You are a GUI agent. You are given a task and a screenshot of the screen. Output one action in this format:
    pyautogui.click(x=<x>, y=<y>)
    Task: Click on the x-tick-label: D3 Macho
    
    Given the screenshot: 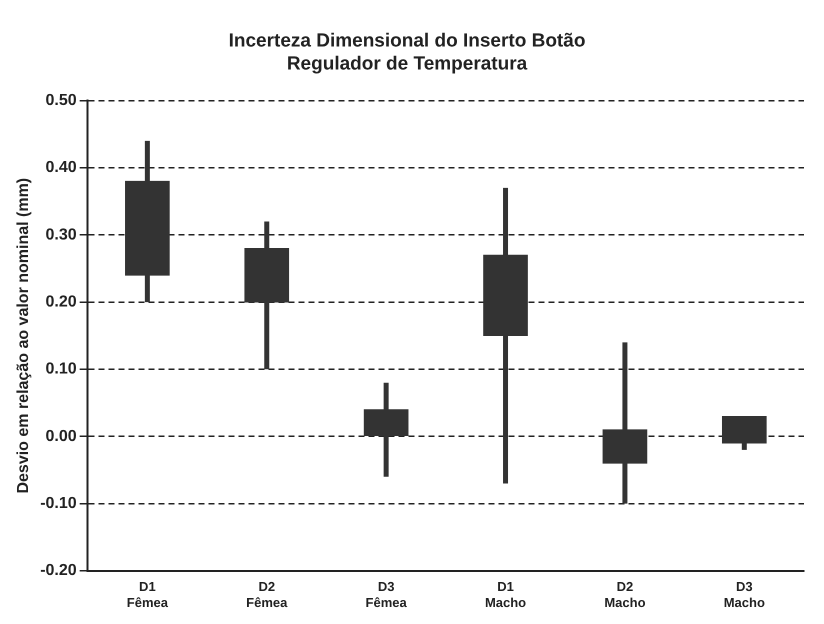 What is the action you would take?
    pyautogui.click(x=744, y=594)
    